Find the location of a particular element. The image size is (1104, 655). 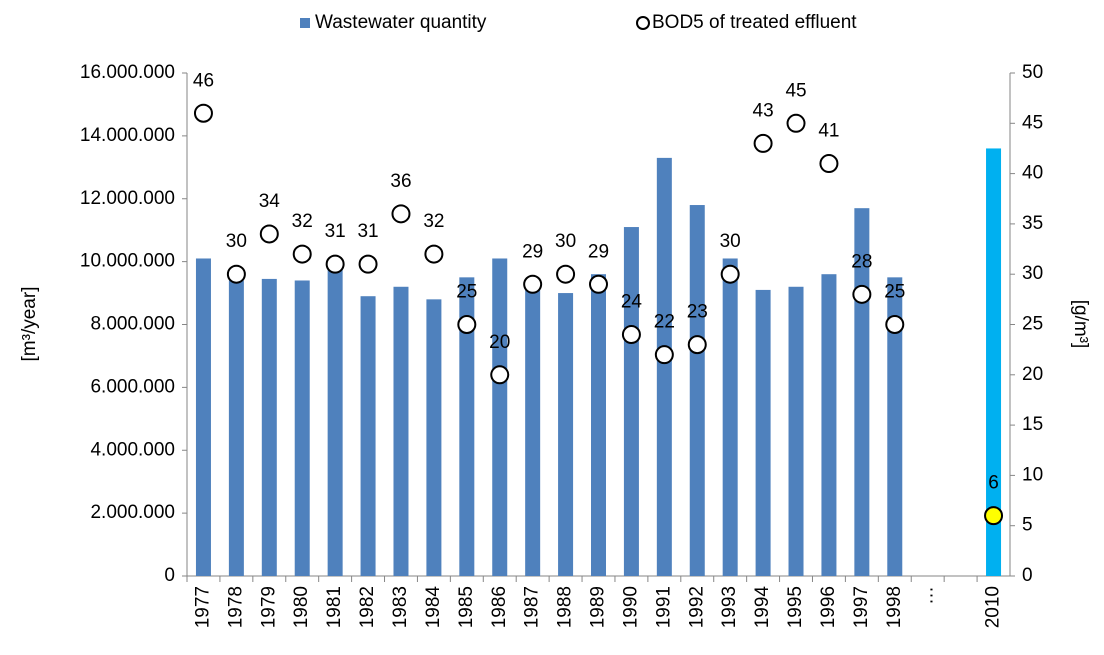

y2-axis-label: [g/m³] is located at coordinates (1080, 324).